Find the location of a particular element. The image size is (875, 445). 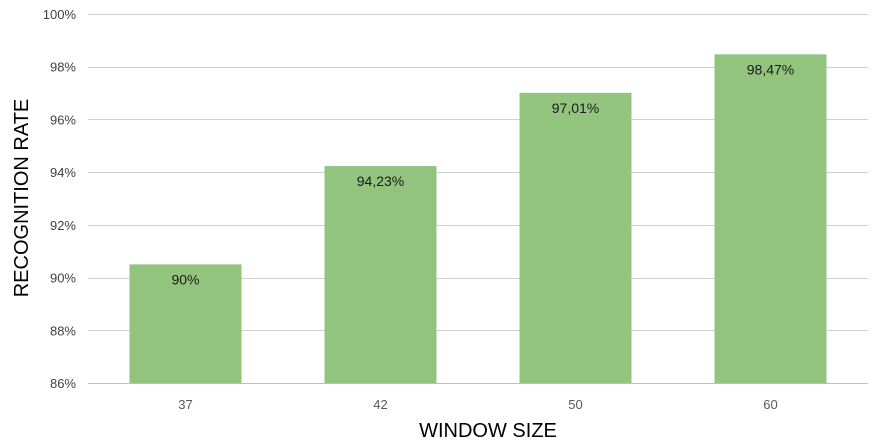

y-tick-label: 98% is located at coordinates (63, 67).